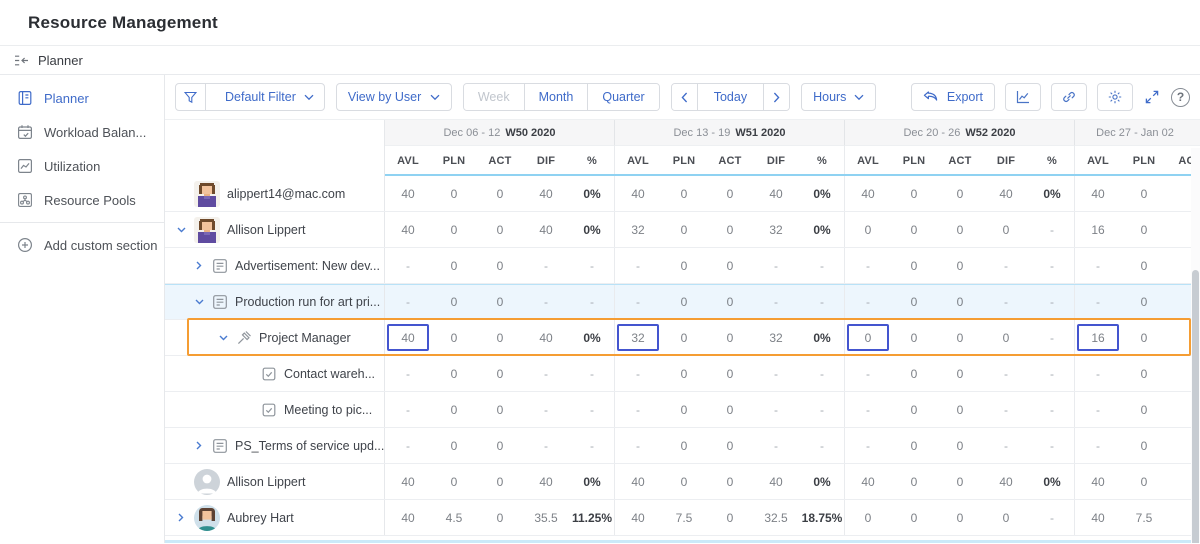 This screenshot has width=1200, height=544. Describe the element at coordinates (1023, 97) in the screenshot. I see `chart-view-button` at that location.